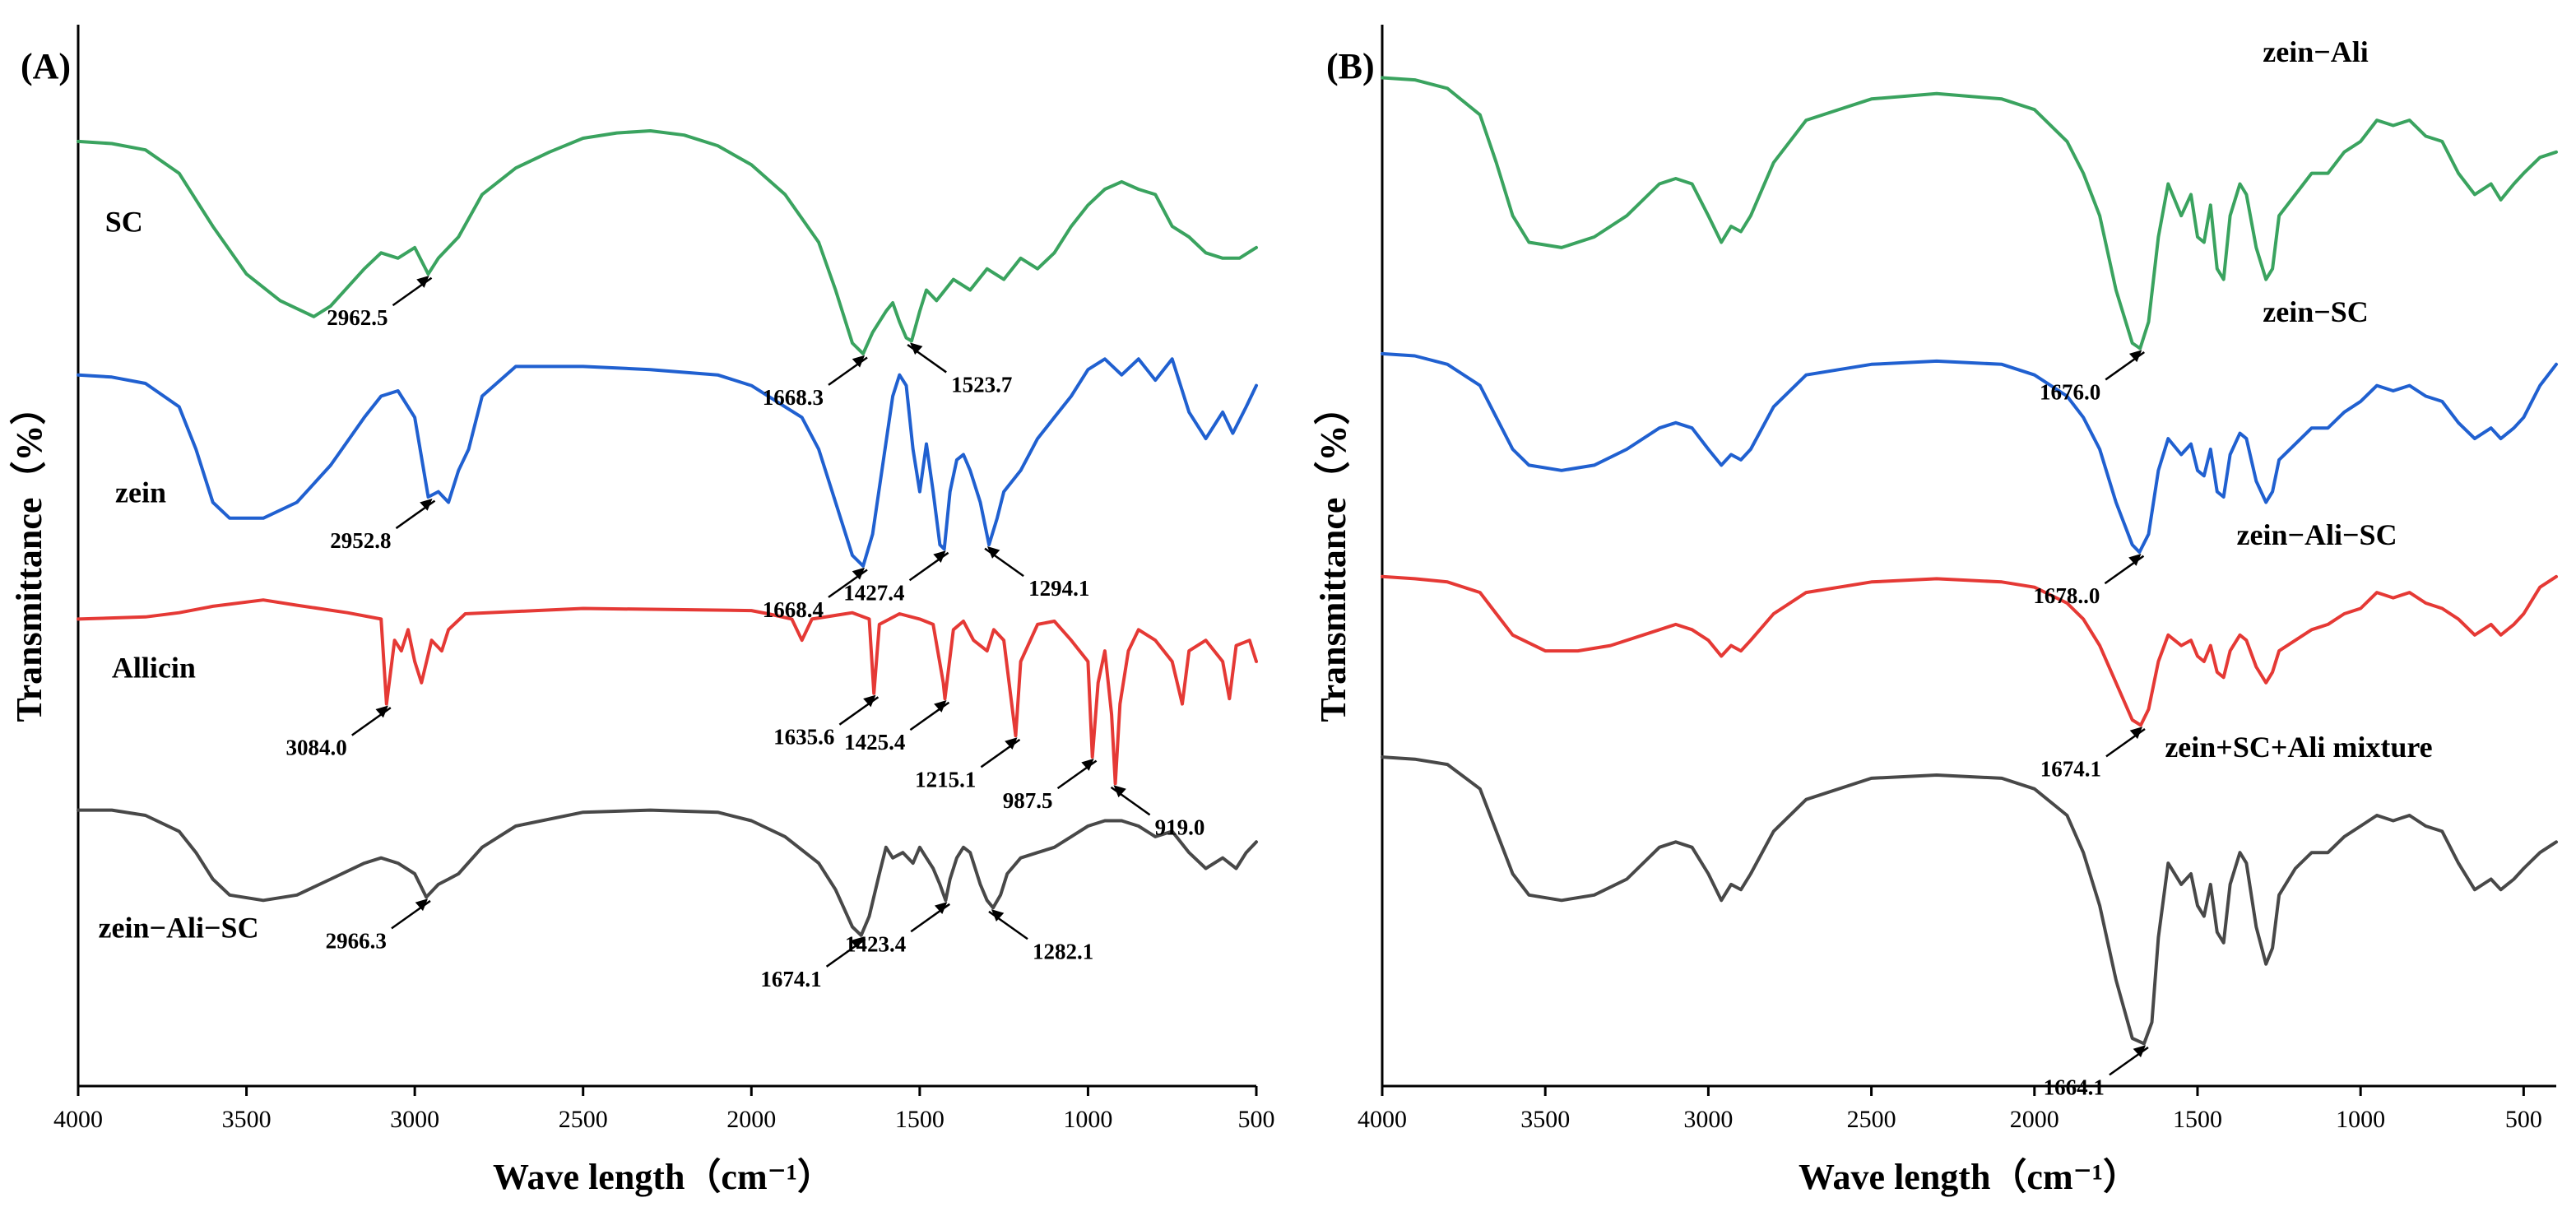  What do you see at coordinates (940, 706) in the screenshot?
I see `panel-a-peak-1425-4-9-arrowhead` at bounding box center [940, 706].